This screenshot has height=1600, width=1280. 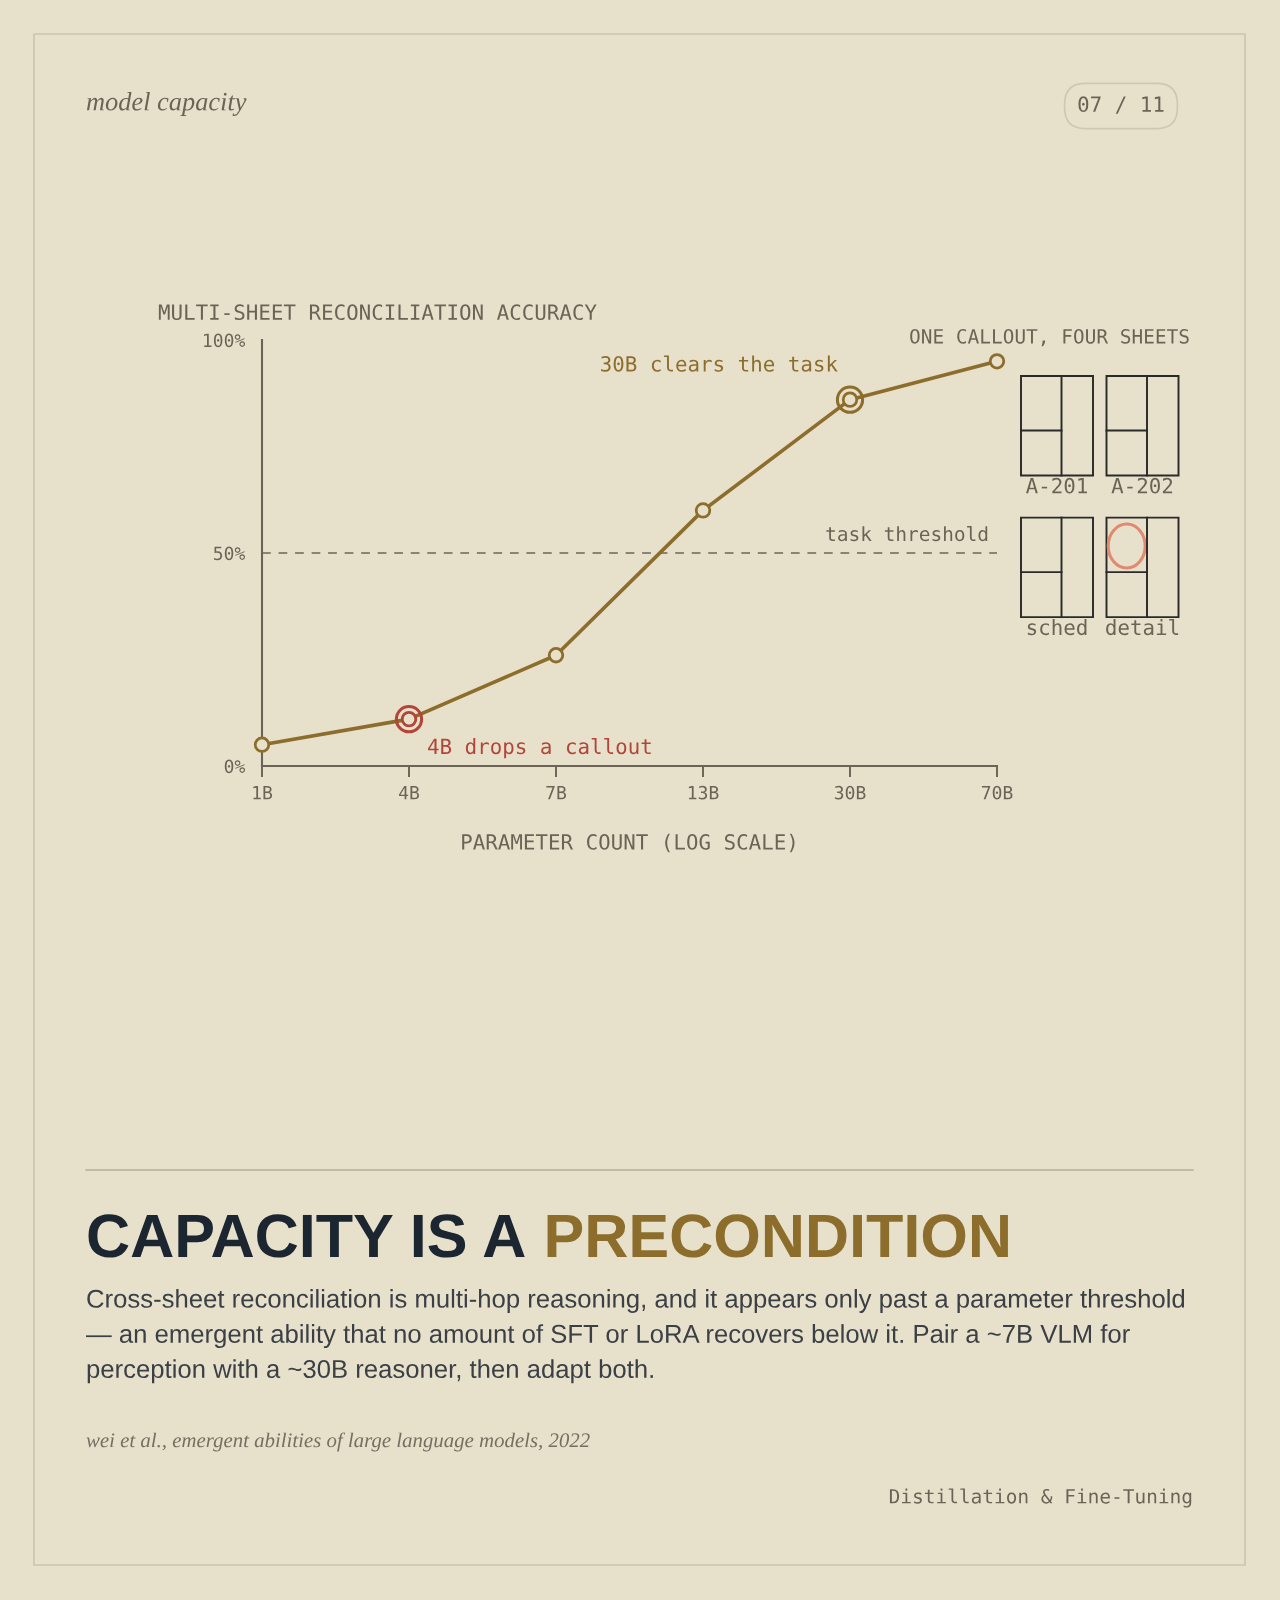 What do you see at coordinates (850, 792) in the screenshot?
I see `x-tick-label: 30B` at bounding box center [850, 792].